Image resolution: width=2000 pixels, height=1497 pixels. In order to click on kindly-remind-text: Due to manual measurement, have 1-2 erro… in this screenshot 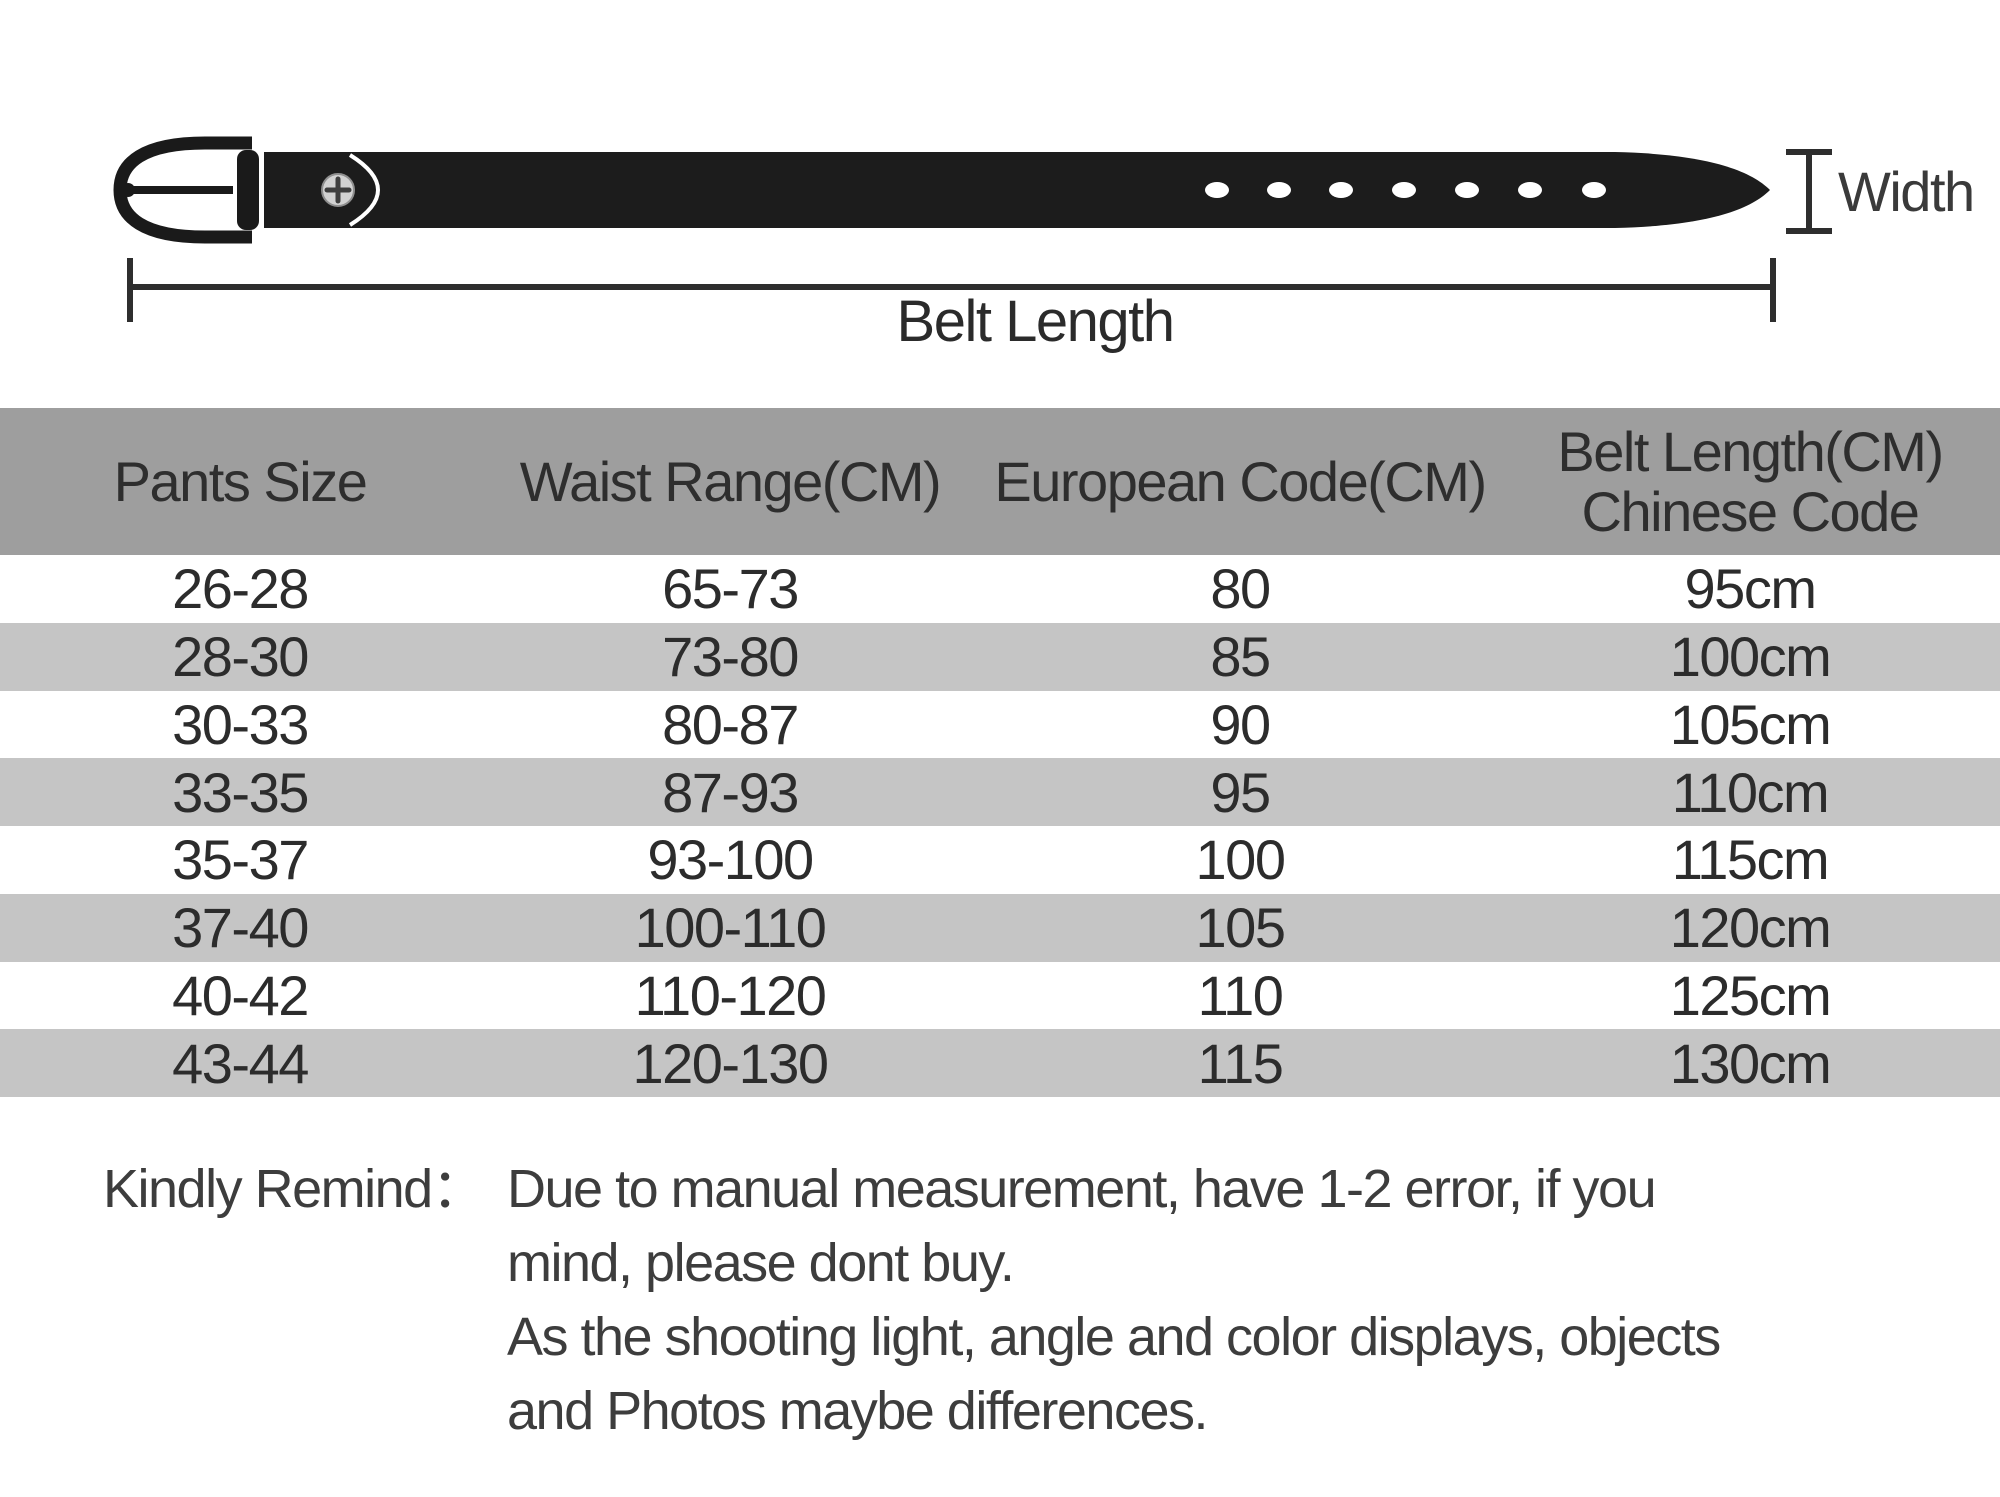, I will do `click(1205, 1300)`.